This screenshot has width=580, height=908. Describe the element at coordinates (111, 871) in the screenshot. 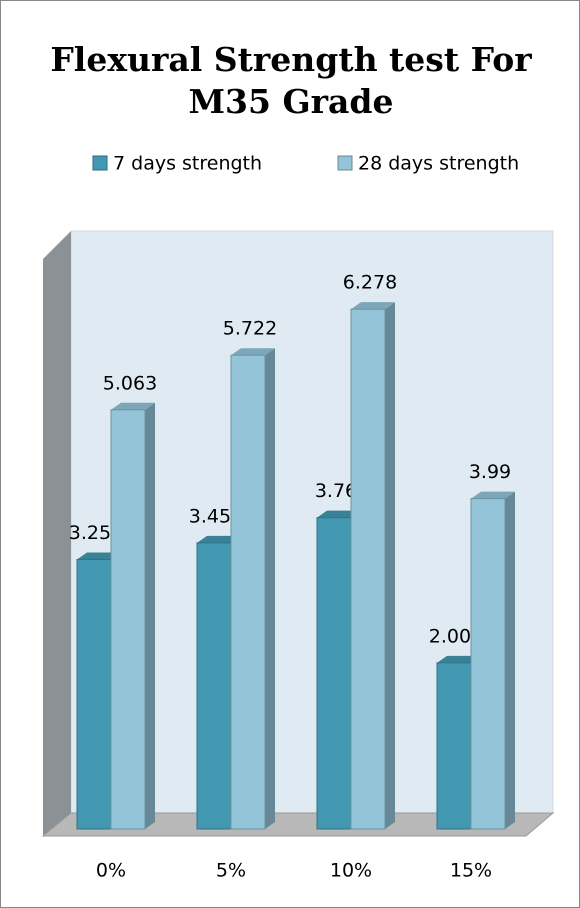

I see `x-tick-label: 0%` at that location.